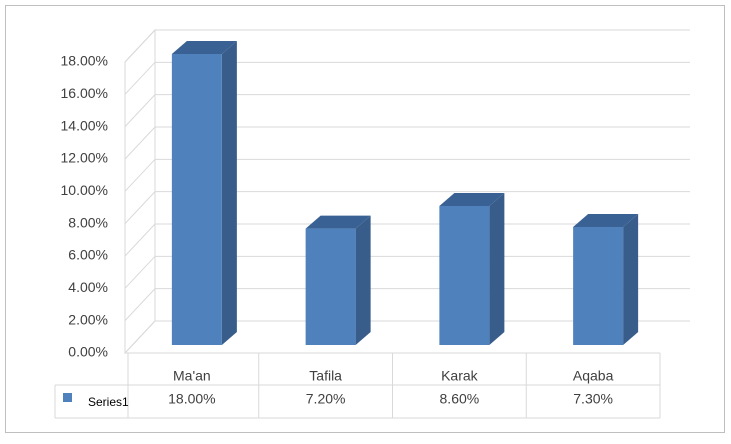 The width and height of the screenshot is (731, 444). What do you see at coordinates (88, 222) in the screenshot?
I see `y-tick-label: 8.00%` at bounding box center [88, 222].